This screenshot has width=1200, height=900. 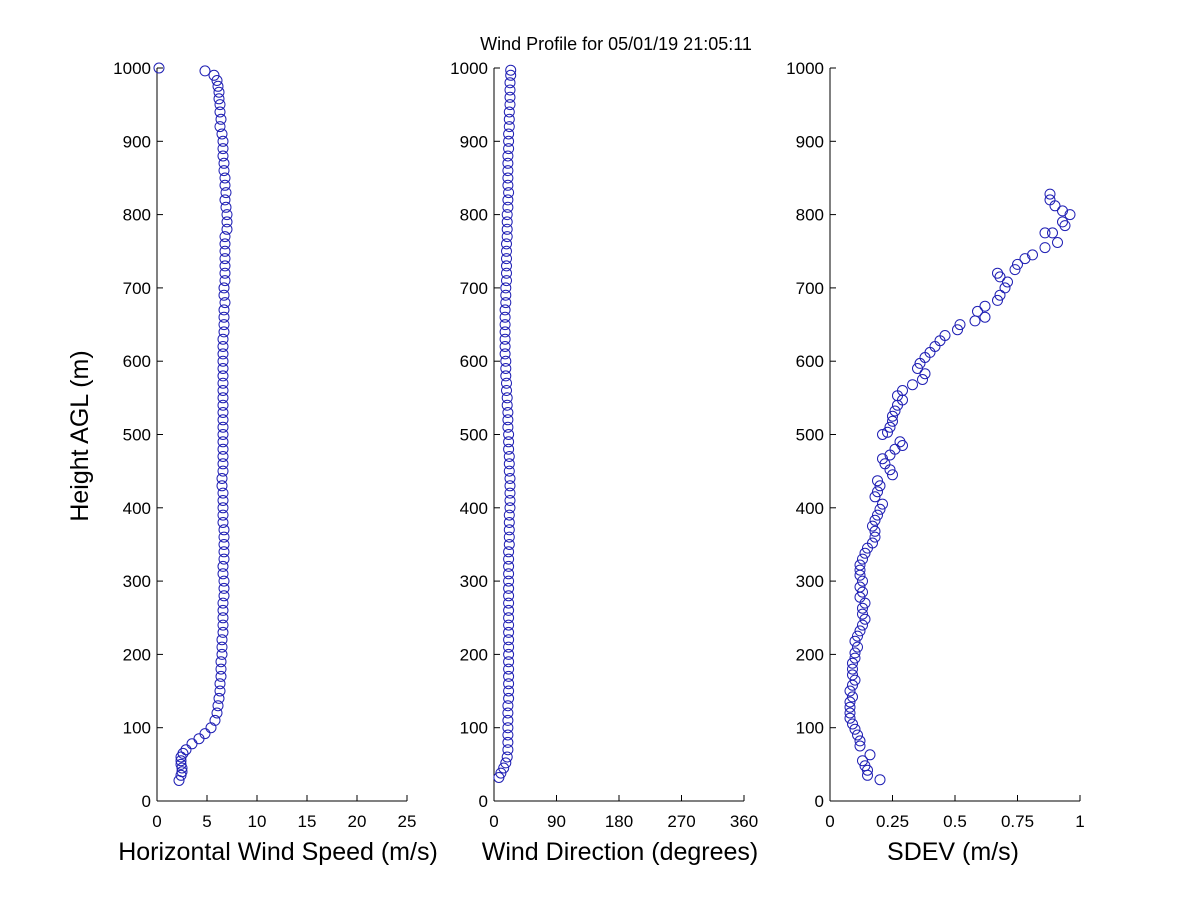 What do you see at coordinates (474, 581) in the screenshot?
I see `direction-y-tick-label: 300` at bounding box center [474, 581].